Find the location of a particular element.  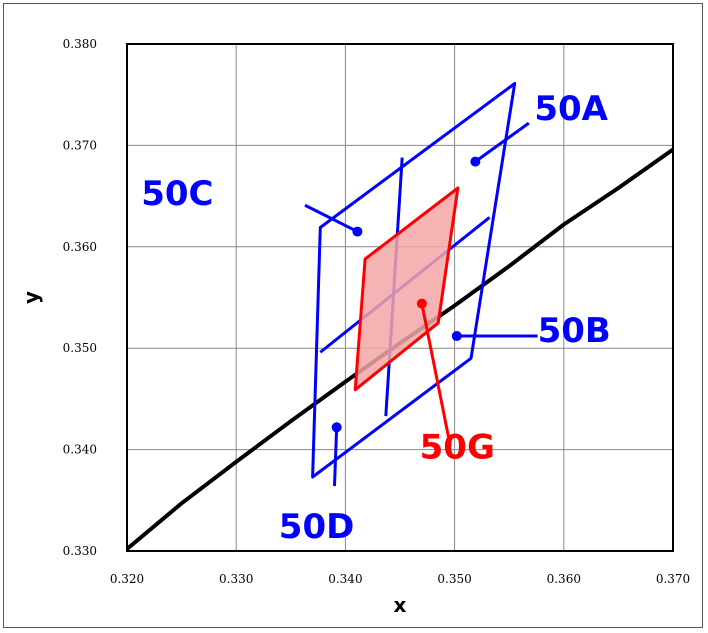

y-tick-label: 0.380 is located at coordinates (80, 44).